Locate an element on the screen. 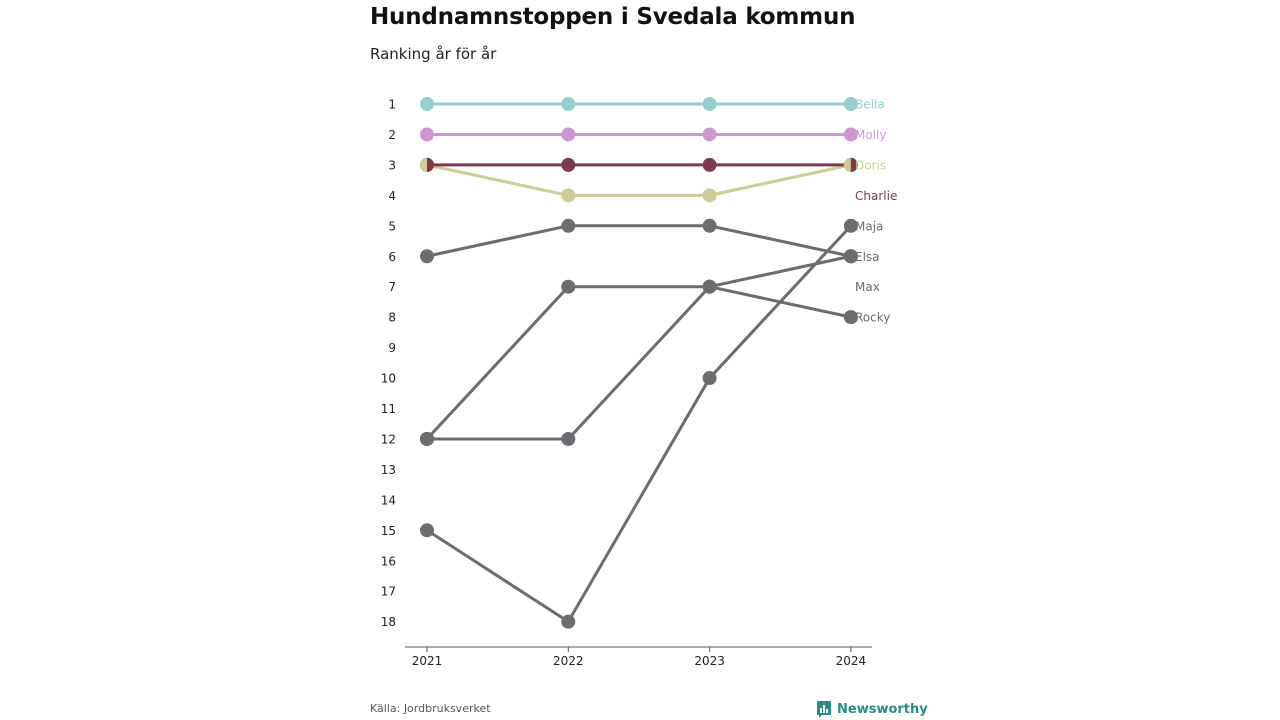  series-label-maja: Maja is located at coordinates (869, 226).